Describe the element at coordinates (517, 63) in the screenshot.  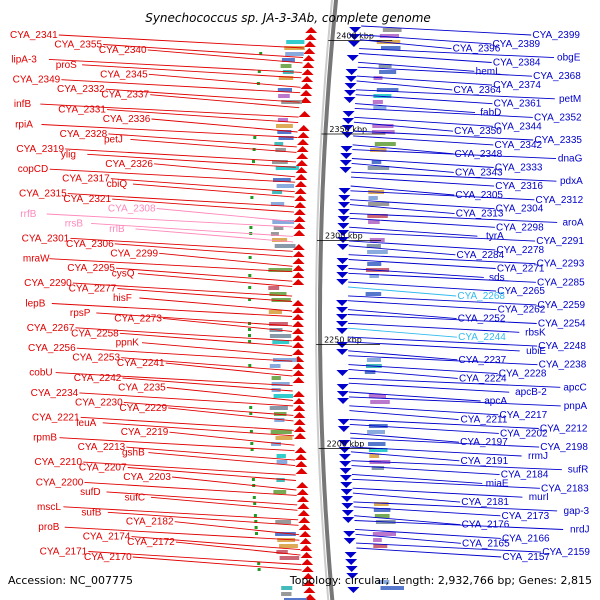
I see `reverse-gene-label: CYA_2384` at that location.